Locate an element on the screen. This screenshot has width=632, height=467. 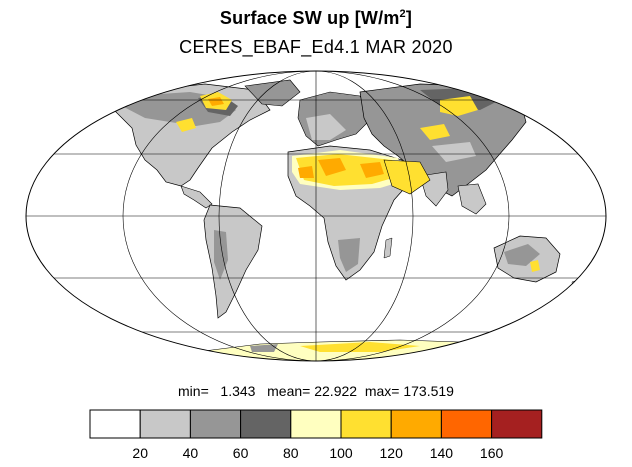
madagascar is located at coordinates (388, 248).